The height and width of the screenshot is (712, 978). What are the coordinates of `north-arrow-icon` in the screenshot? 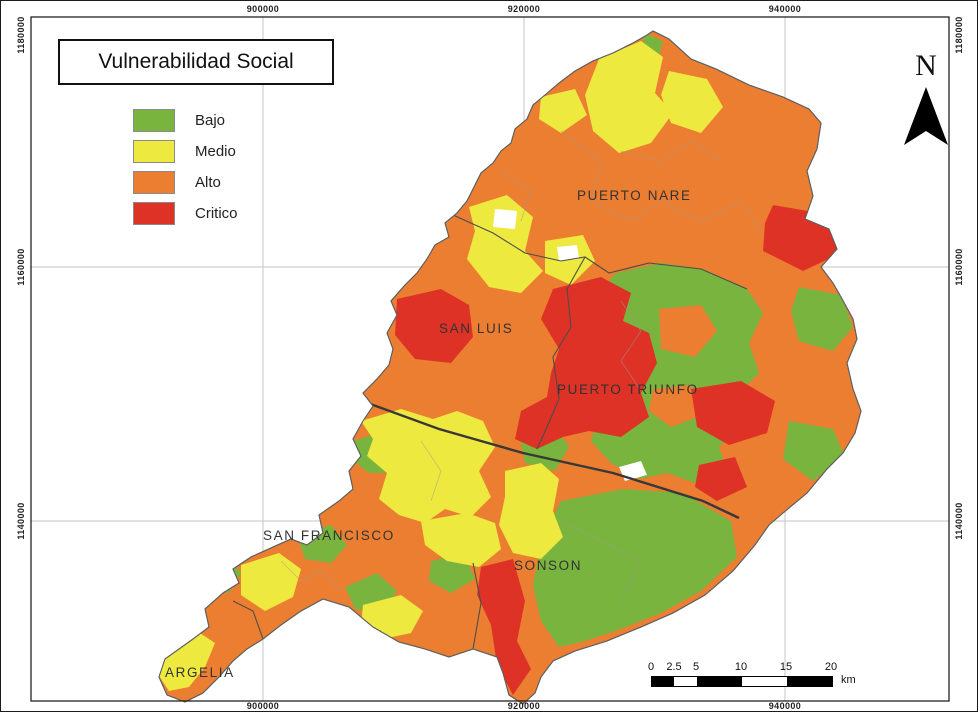 It's located at (926, 116).